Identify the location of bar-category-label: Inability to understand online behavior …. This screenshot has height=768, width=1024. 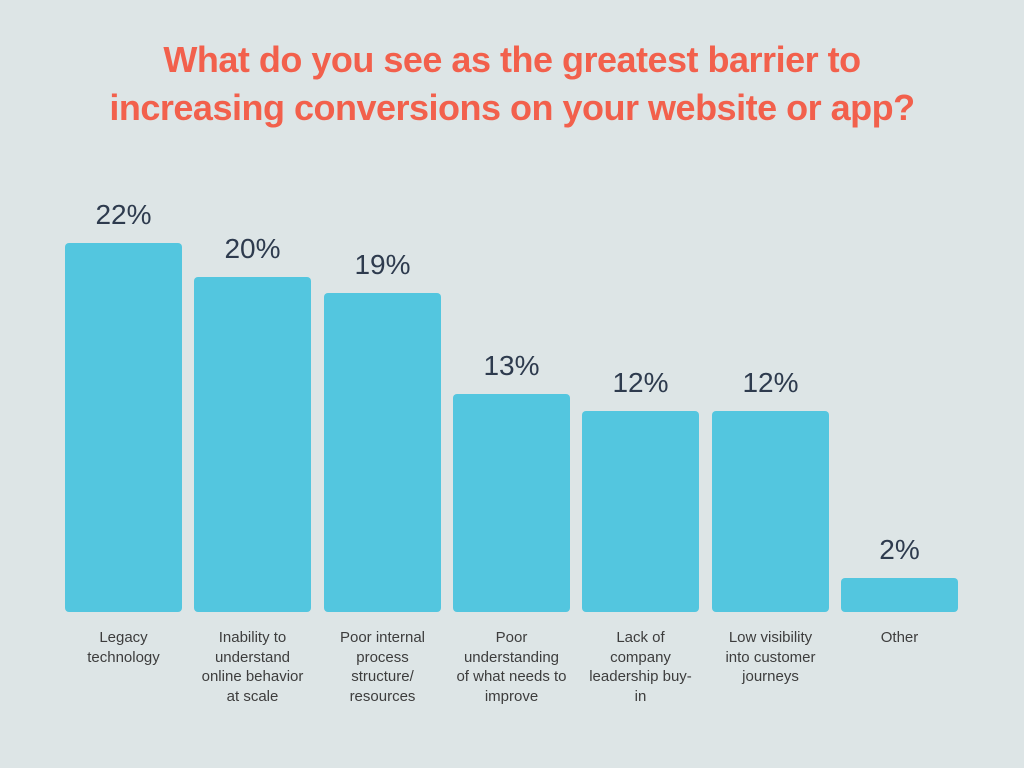
(252, 667).